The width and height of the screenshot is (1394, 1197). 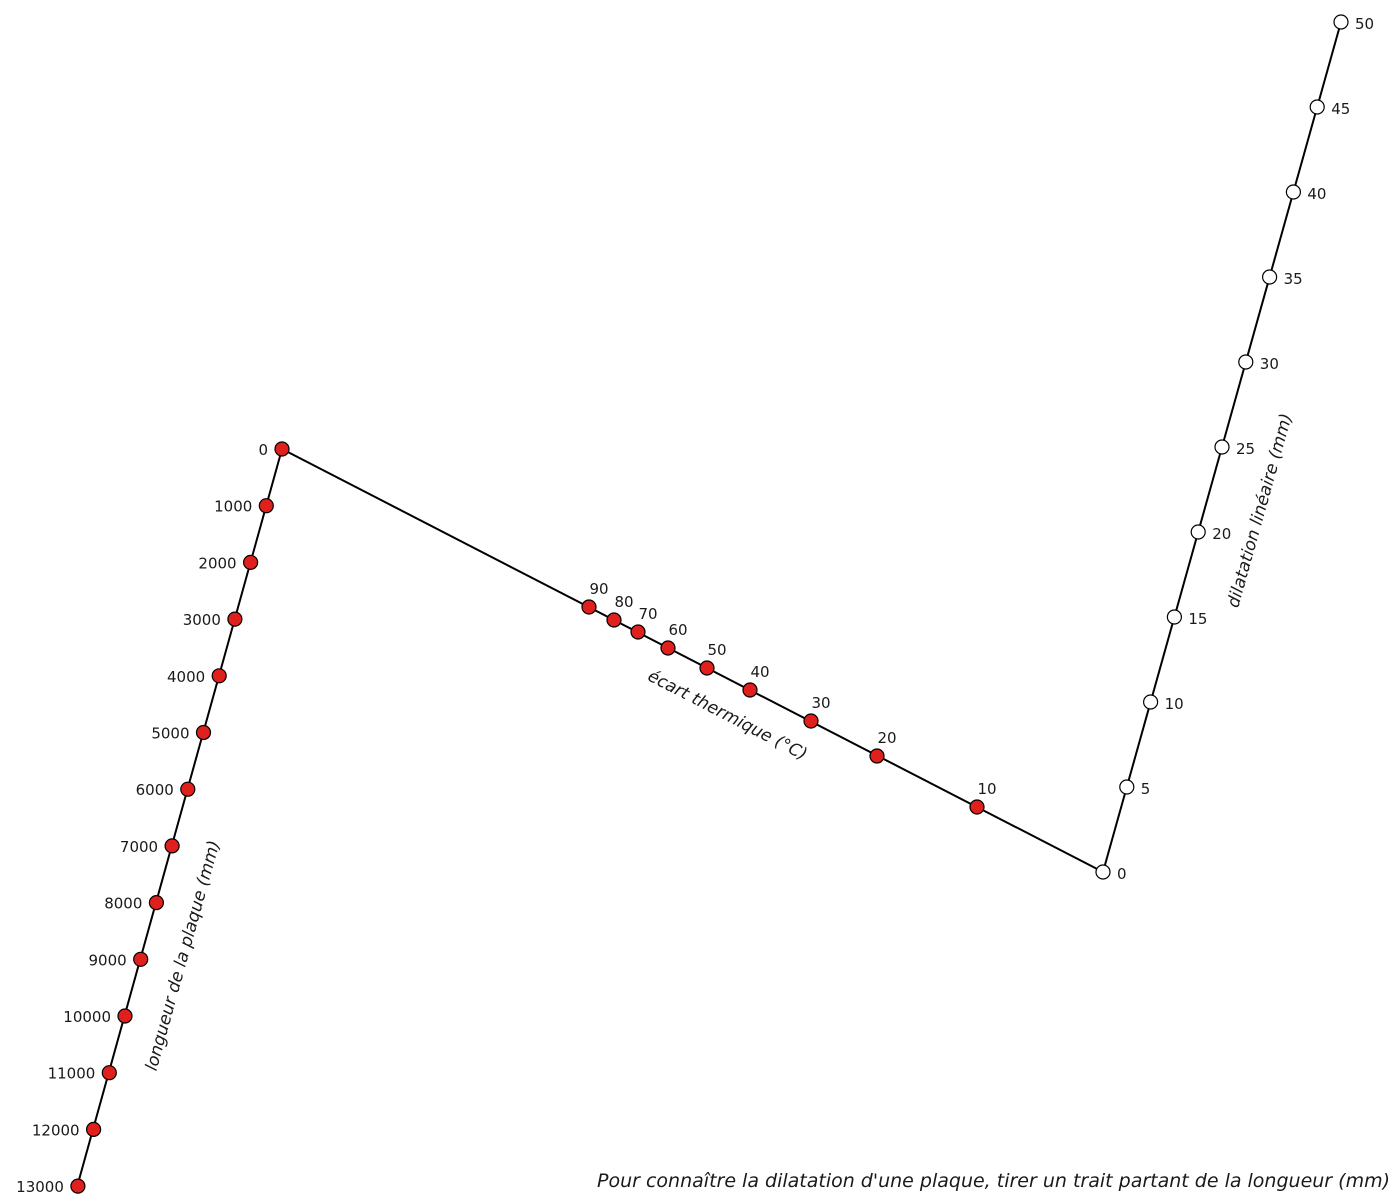 I want to click on dilatation-scale: 0 5 10 15 20 25 30 35 40 45 50, so click(x=1234, y=448).